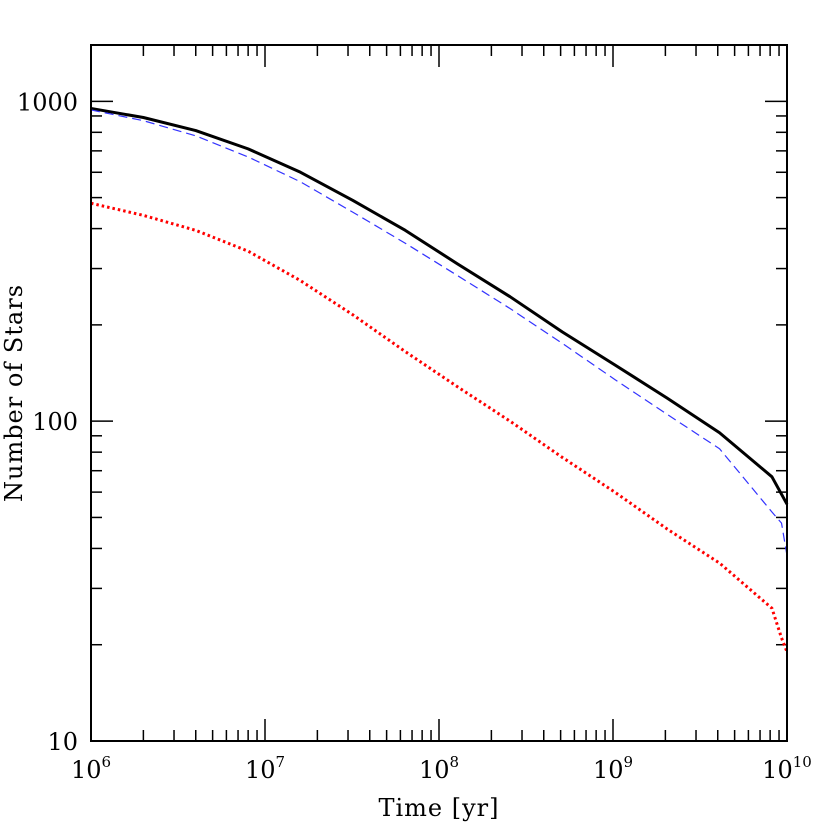  What do you see at coordinates (265, 768) in the screenshot?
I see `x-tick-label: 10⁷` at bounding box center [265, 768].